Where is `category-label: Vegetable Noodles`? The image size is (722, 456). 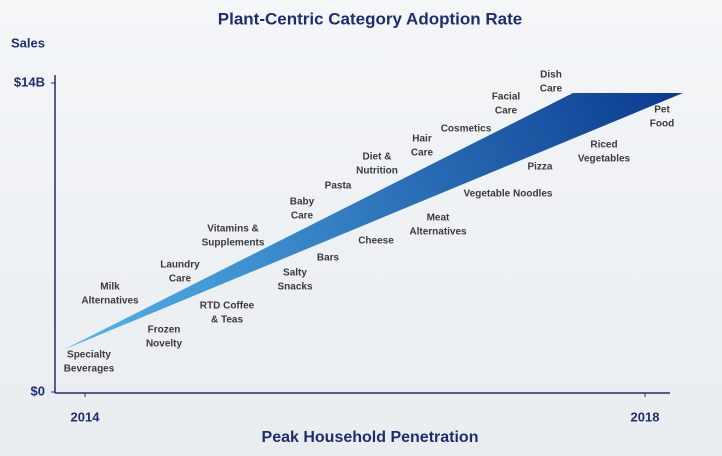 category-label: Vegetable Noodles is located at coordinates (508, 194).